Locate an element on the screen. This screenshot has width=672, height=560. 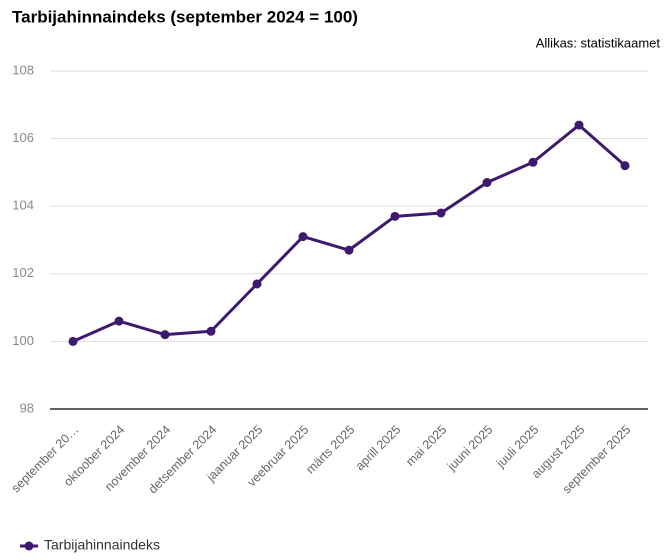
x-tick-label: mai 2025 is located at coordinates (426, 446).